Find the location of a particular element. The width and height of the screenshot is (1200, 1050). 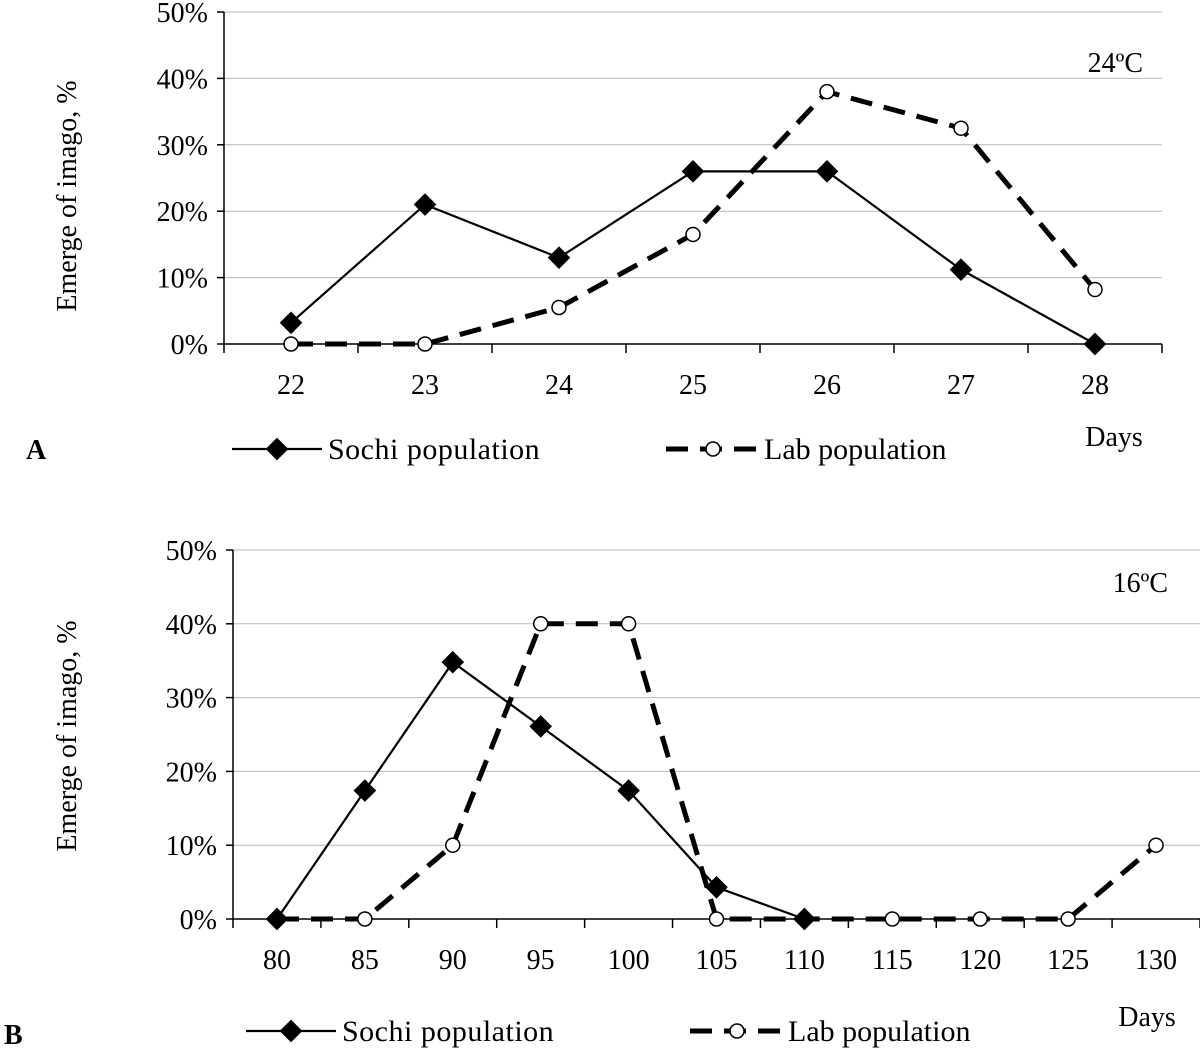

temperature-label-b: 16ºC is located at coordinates (1140, 583).